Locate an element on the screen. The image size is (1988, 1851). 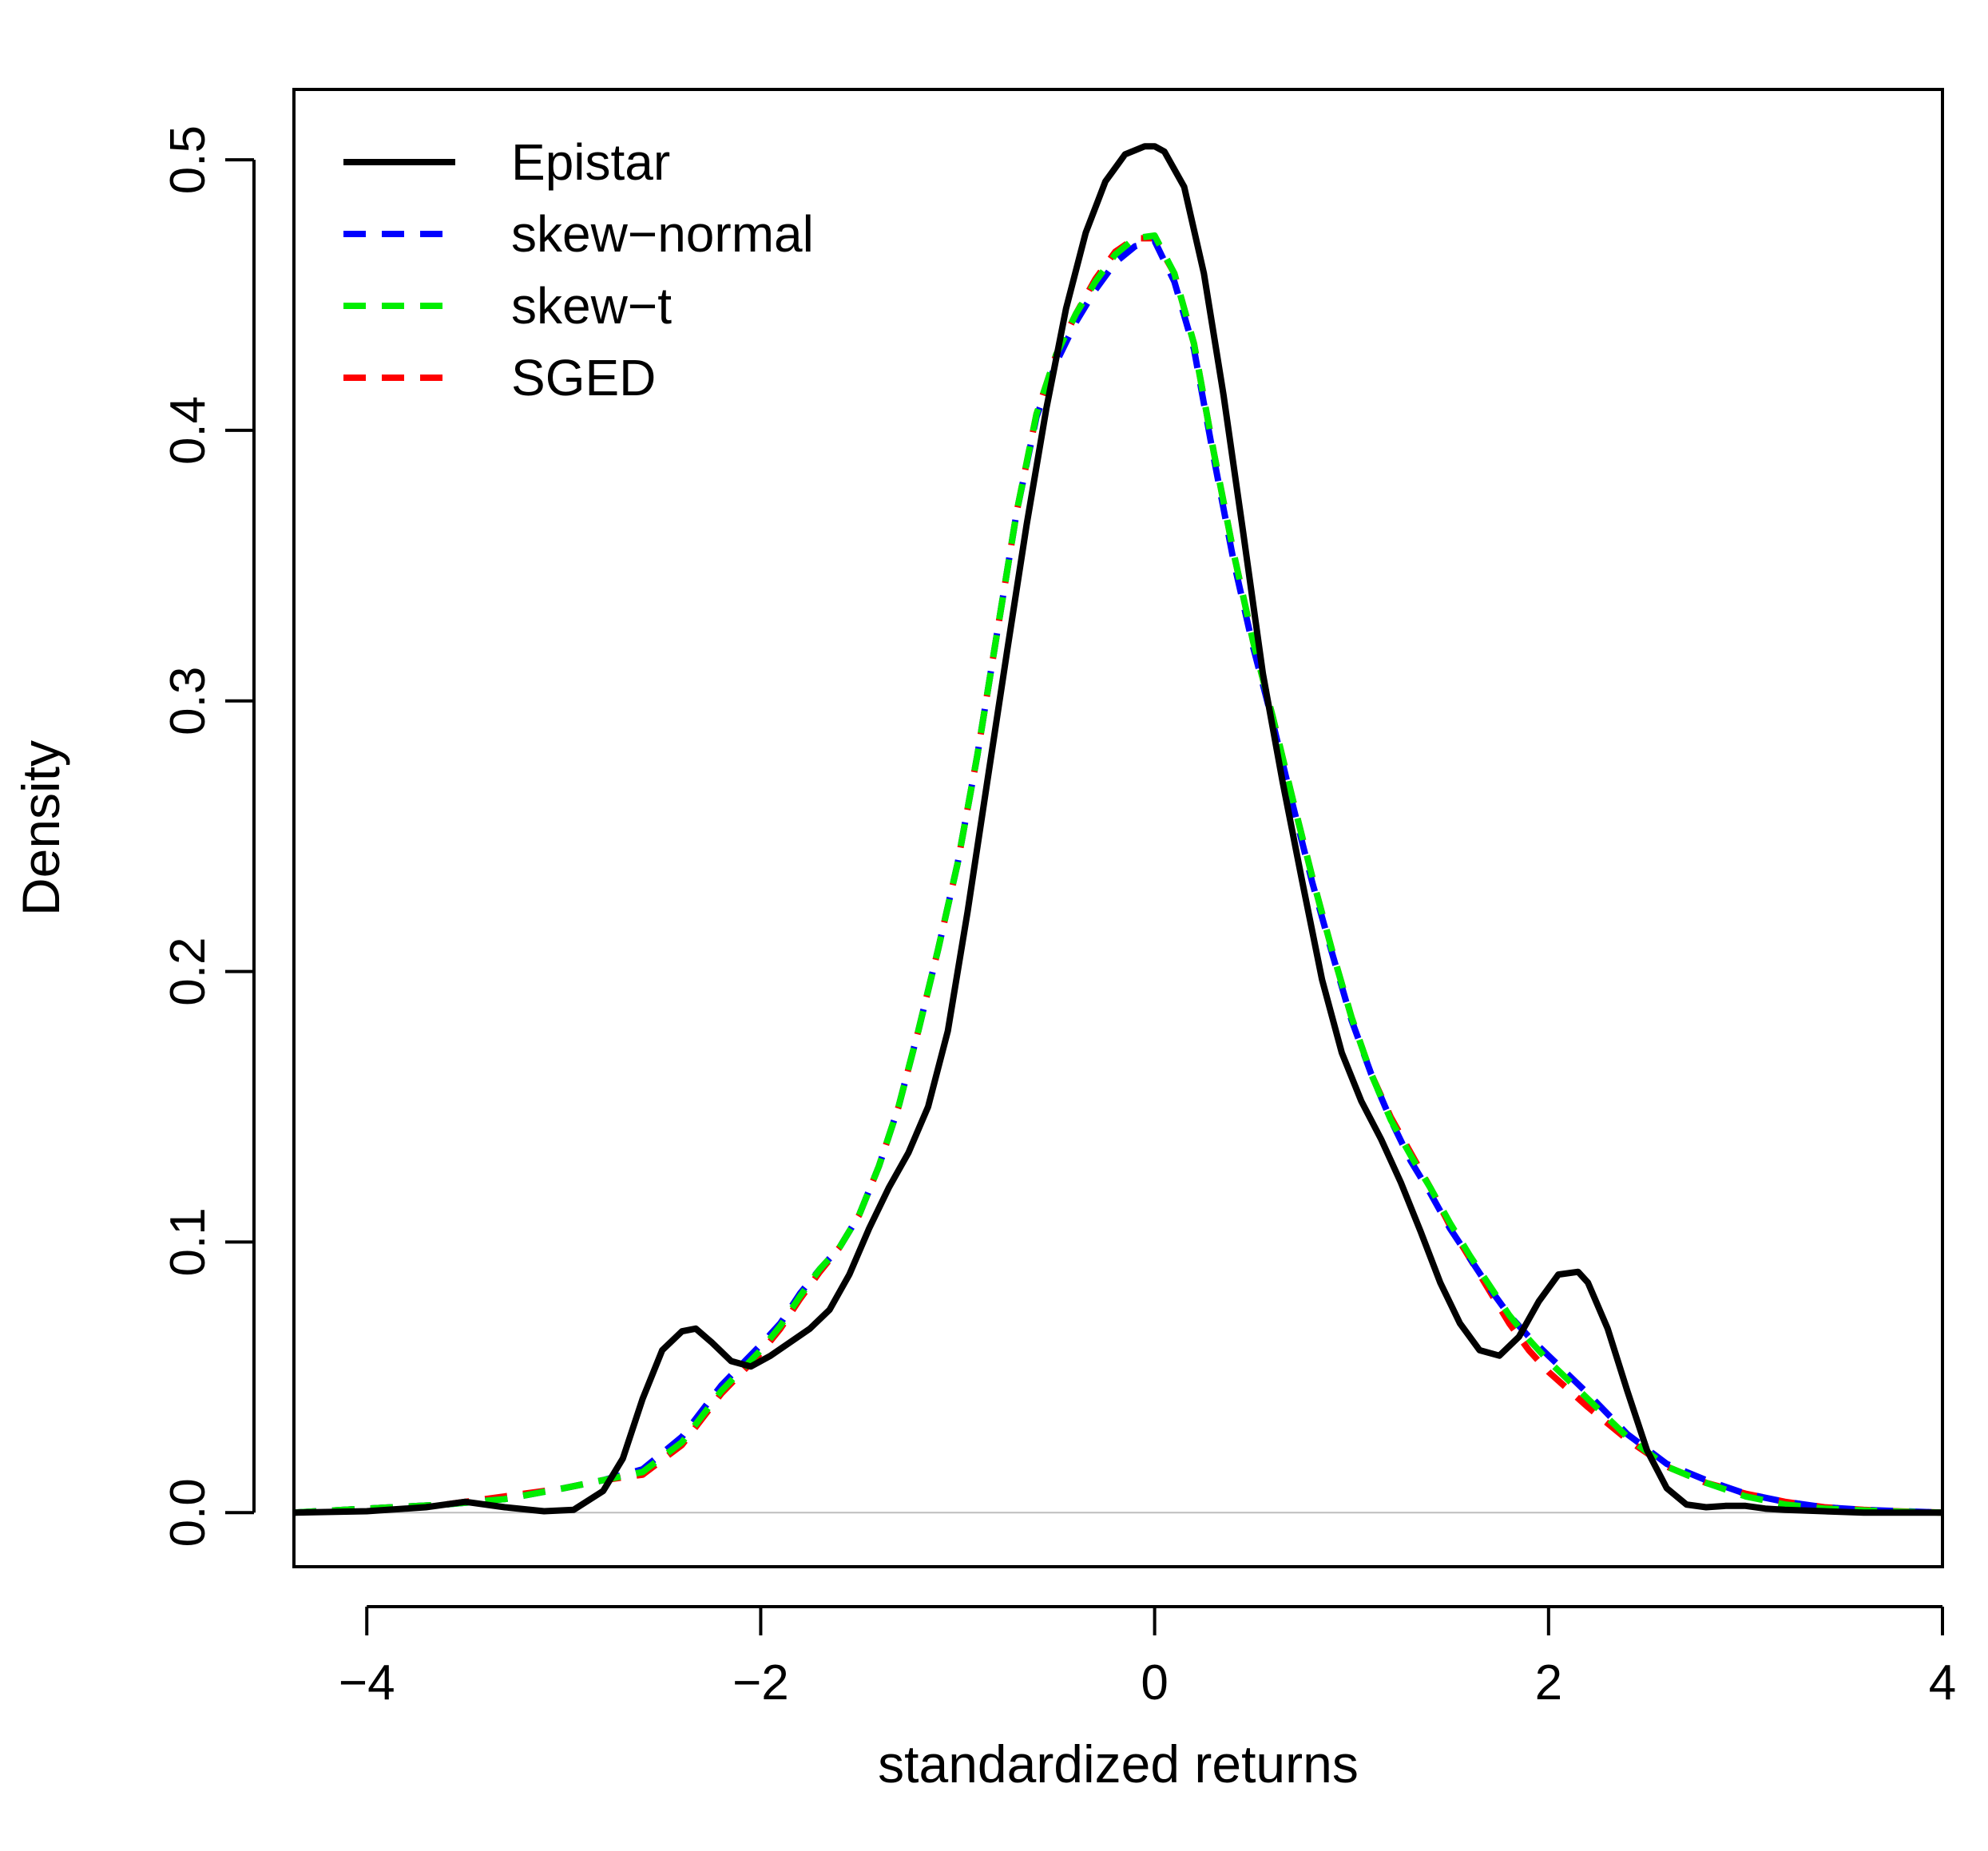
legend-label: SGED is located at coordinates (583, 377).